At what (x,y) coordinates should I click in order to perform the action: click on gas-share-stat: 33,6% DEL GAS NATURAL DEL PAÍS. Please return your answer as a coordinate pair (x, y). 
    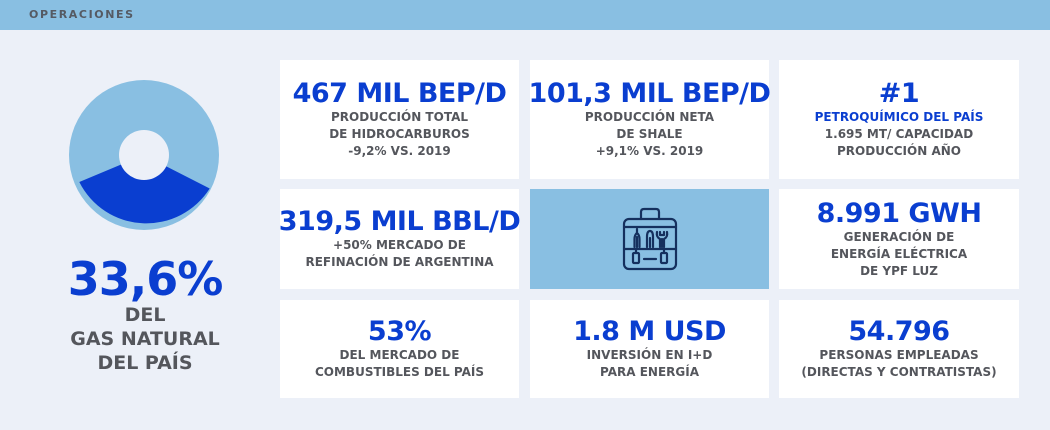
    Looking at the image, I should click on (145, 315).